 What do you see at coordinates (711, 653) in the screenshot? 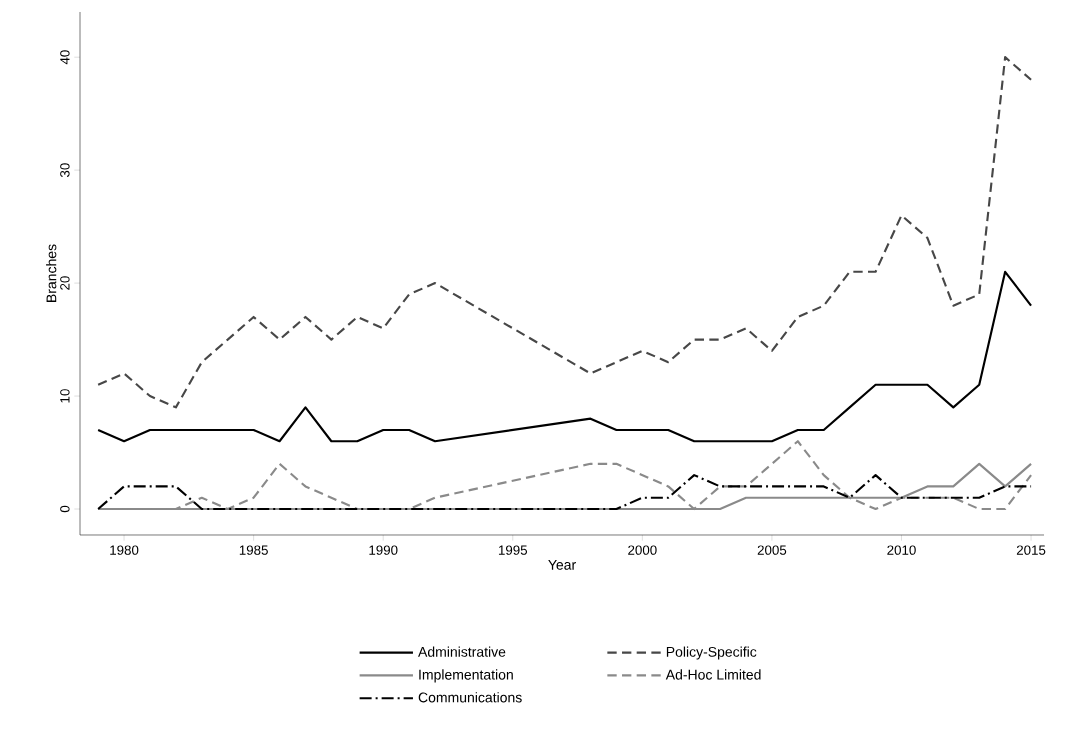
I see `legend-label: Policy-Specific` at bounding box center [711, 653].